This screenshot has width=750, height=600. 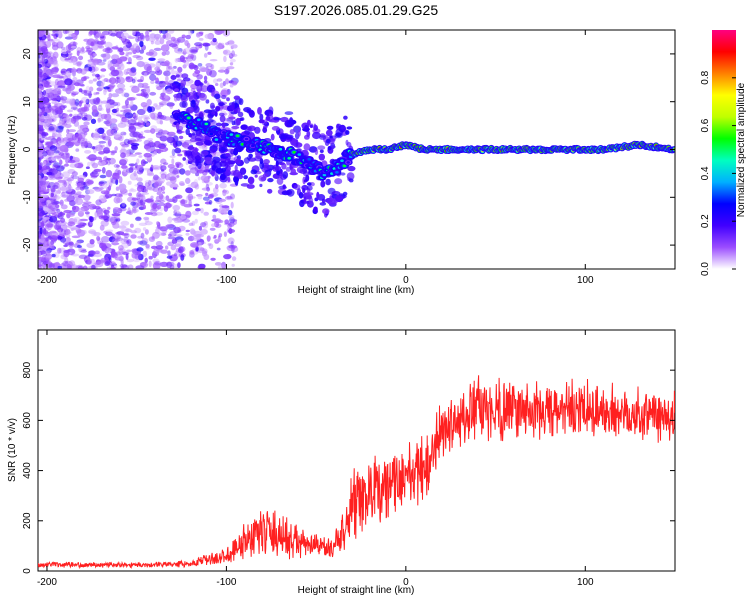 What do you see at coordinates (12, 450) in the screenshot?
I see `snr-y-label: SNR (10 * v/v)` at bounding box center [12, 450].